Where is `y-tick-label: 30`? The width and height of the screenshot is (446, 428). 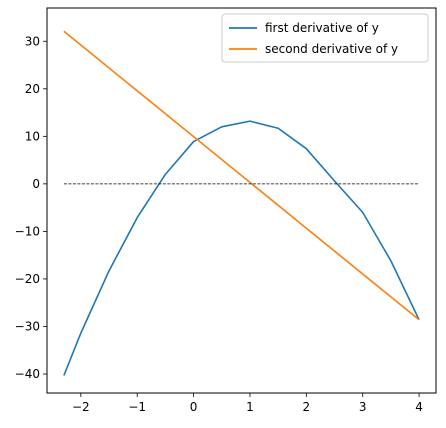
y-tick-label: 30 is located at coordinates (32, 41).